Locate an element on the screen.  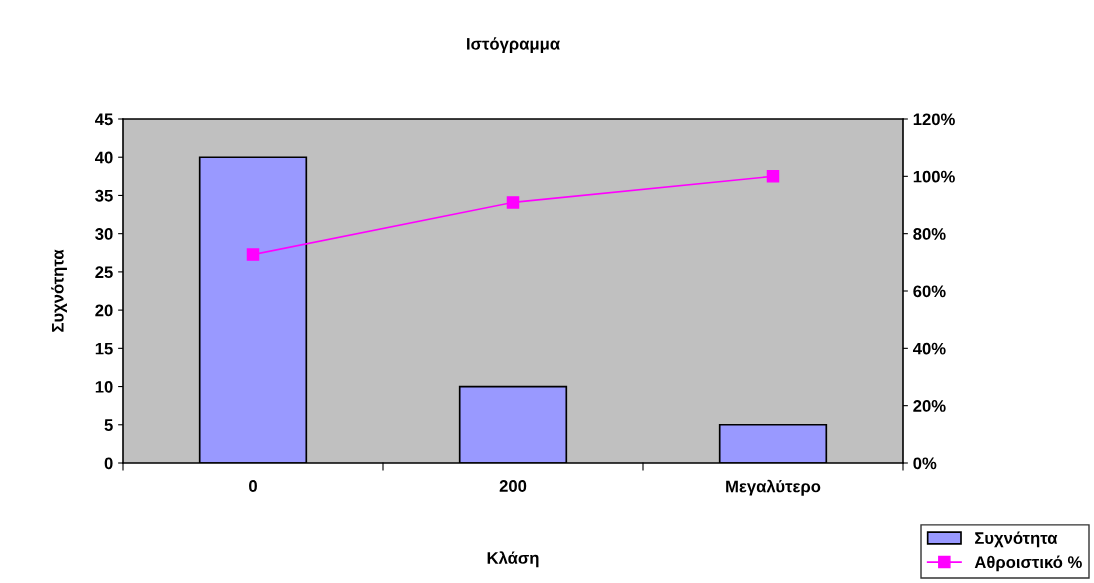
y-tick-label: 45 is located at coordinates (103, 119).